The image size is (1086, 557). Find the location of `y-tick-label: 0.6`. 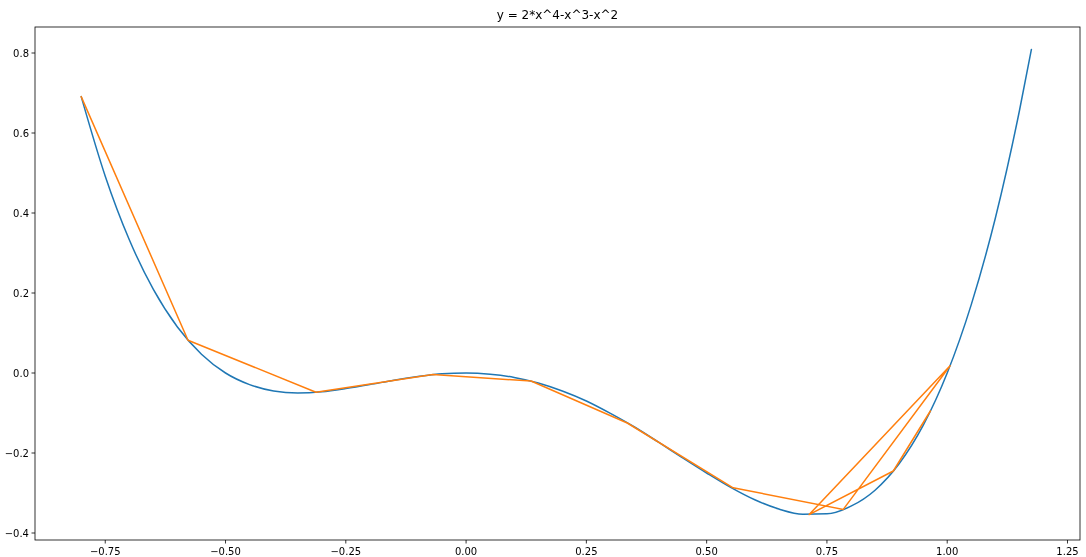

y-tick-label: 0.6 is located at coordinates (21, 133).